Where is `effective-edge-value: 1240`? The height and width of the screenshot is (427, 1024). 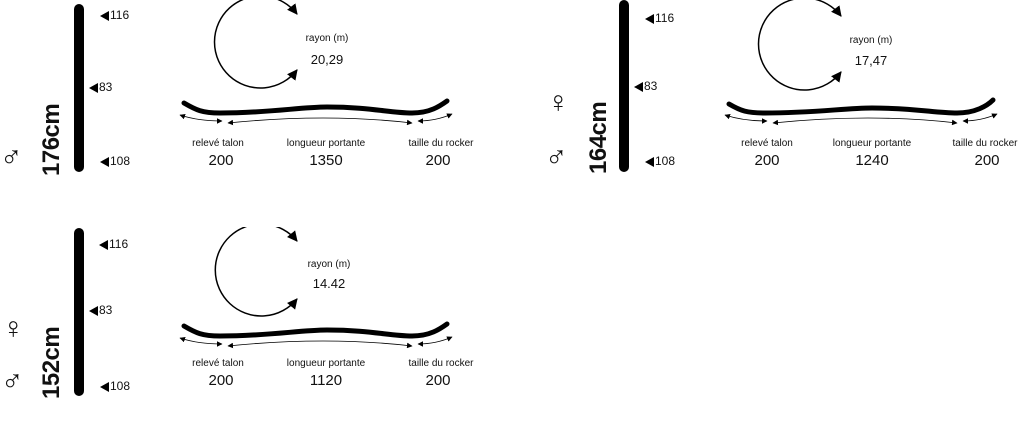
effective-edge-value: 1240 is located at coordinates (872, 160).